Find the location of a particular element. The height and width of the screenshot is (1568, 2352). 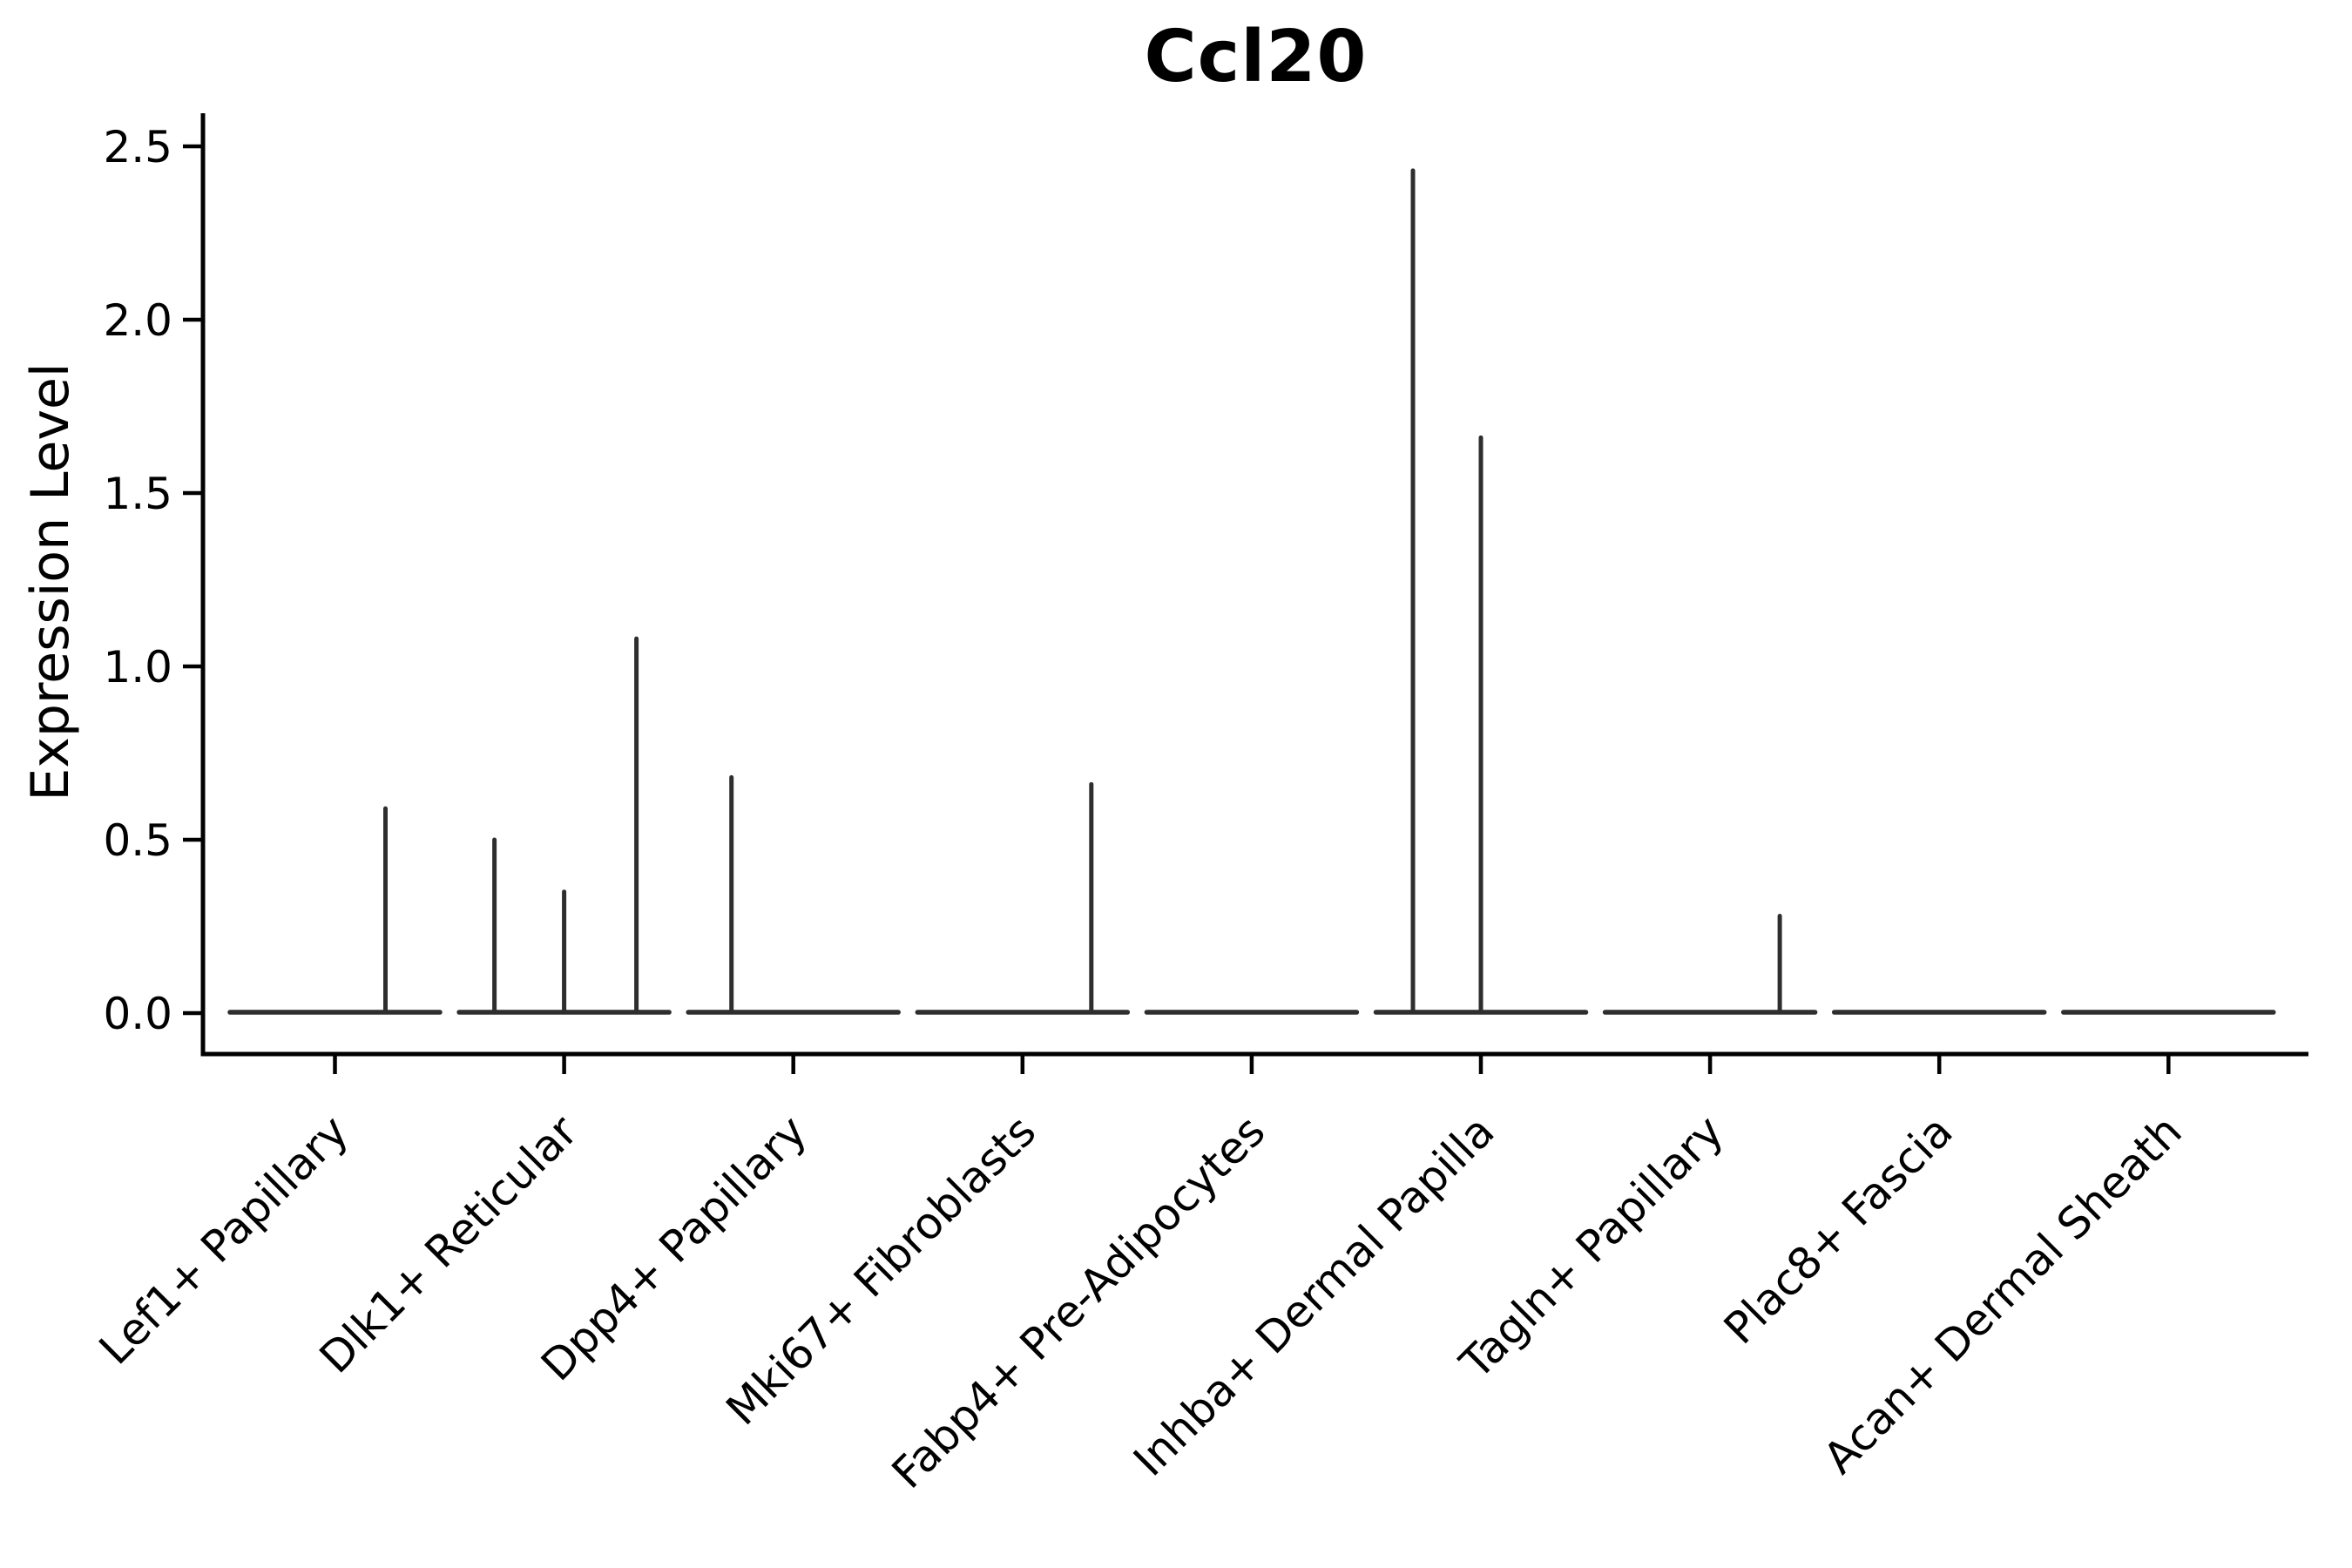

y-tick-label: 0.0 is located at coordinates (137, 1014).